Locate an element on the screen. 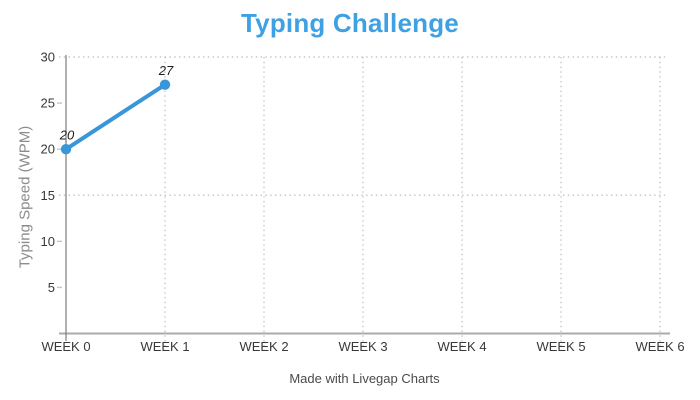  data-point-label: 20 is located at coordinates (67, 135).